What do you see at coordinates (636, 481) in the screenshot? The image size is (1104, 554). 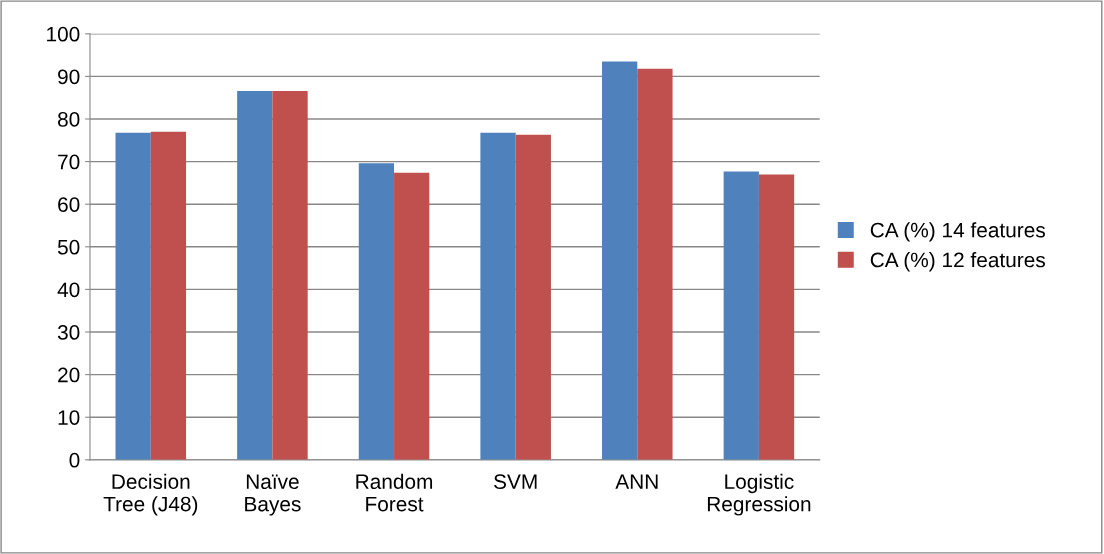 I see `x-tick-label: ANN` at bounding box center [636, 481].